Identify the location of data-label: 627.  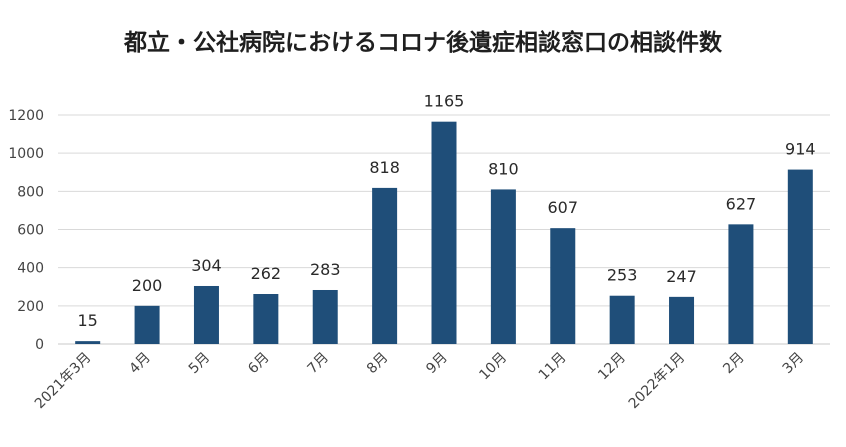
(741, 203).